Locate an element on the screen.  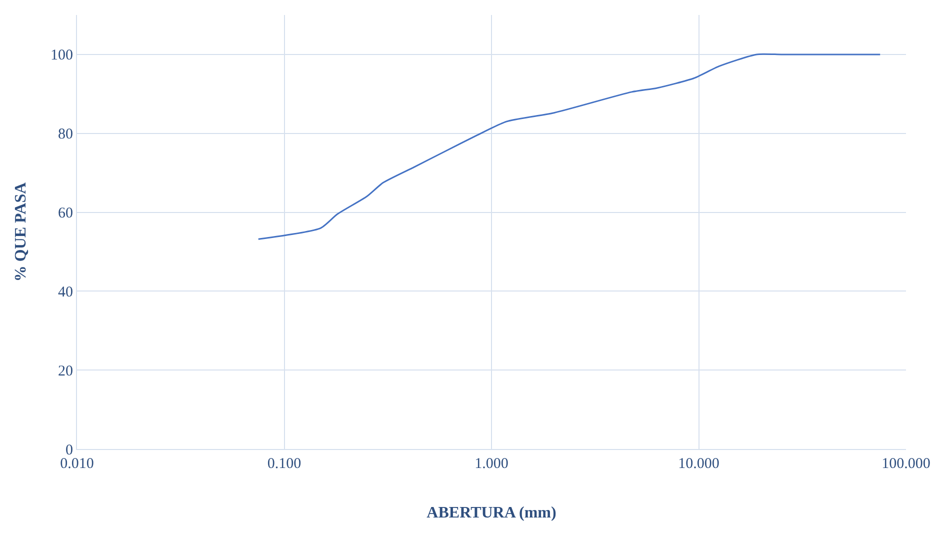
y-tick-label: 100 is located at coordinates (61, 56).